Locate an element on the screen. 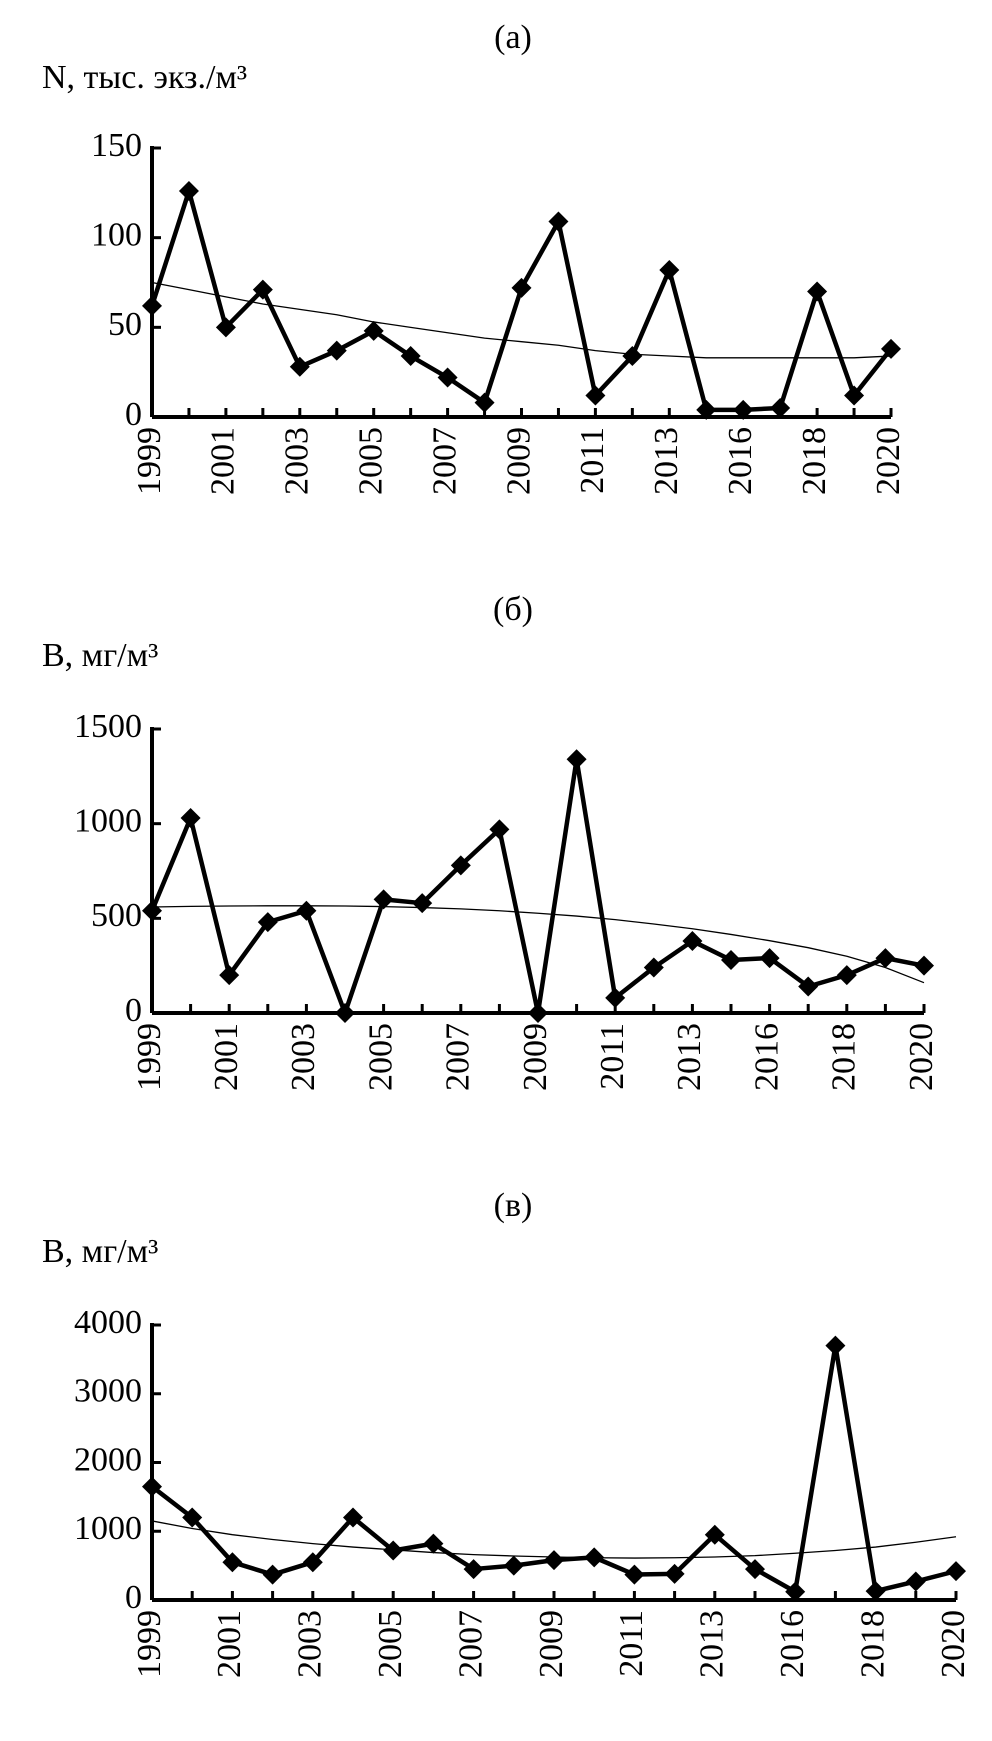 This screenshot has height=1741, width=992. y-tick-label: 1500 is located at coordinates (108, 726).